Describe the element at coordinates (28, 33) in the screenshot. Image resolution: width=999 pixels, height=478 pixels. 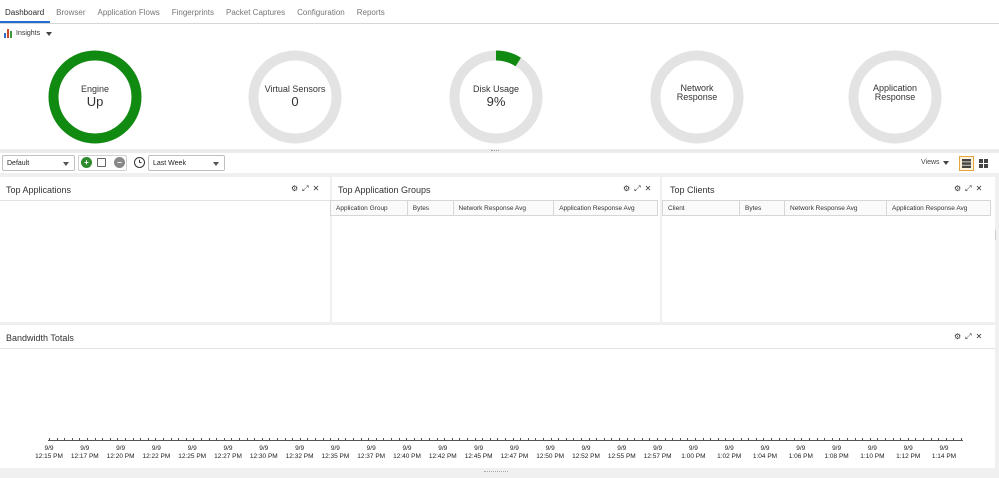
I see `insights-dropdown: Insights` at that location.